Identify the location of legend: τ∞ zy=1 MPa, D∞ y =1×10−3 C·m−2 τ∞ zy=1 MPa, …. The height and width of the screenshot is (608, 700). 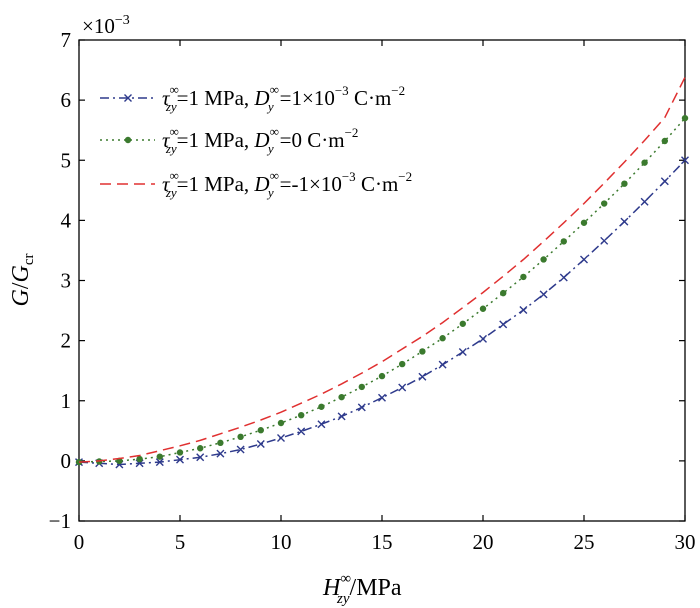
(256, 141).